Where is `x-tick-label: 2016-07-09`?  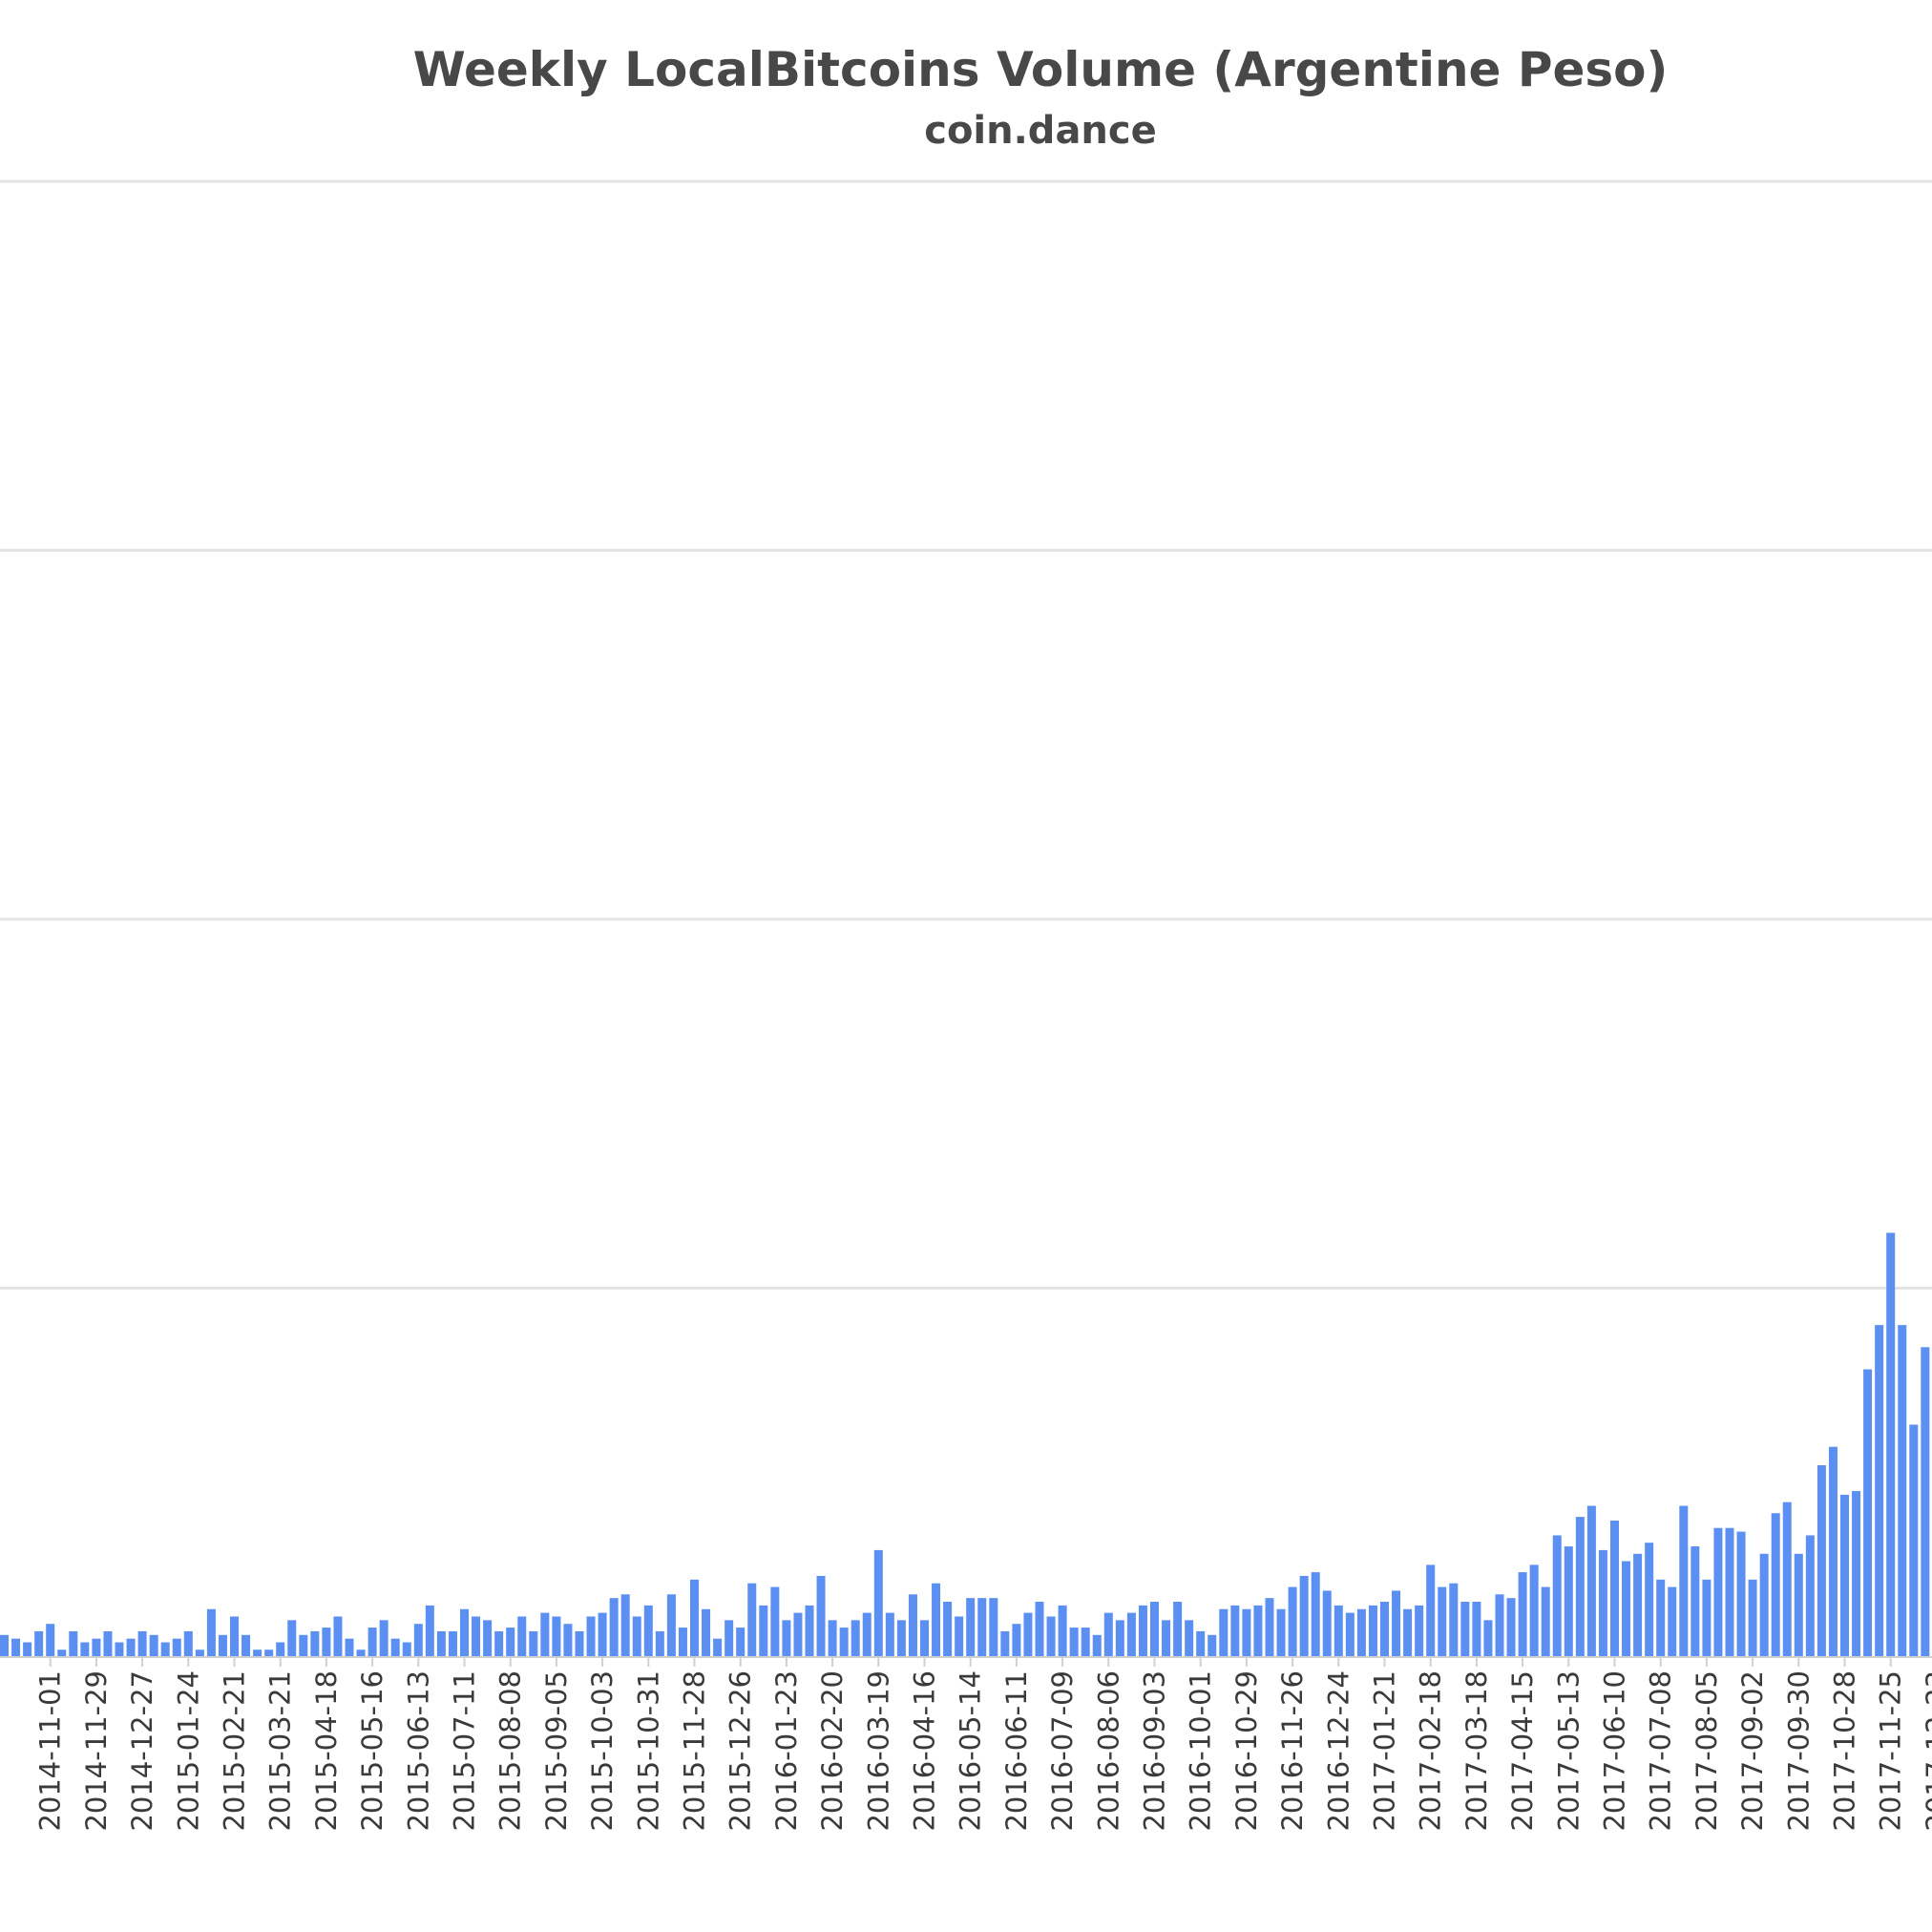
x-tick-label: 2016-07-09 is located at coordinates (1062, 1751).